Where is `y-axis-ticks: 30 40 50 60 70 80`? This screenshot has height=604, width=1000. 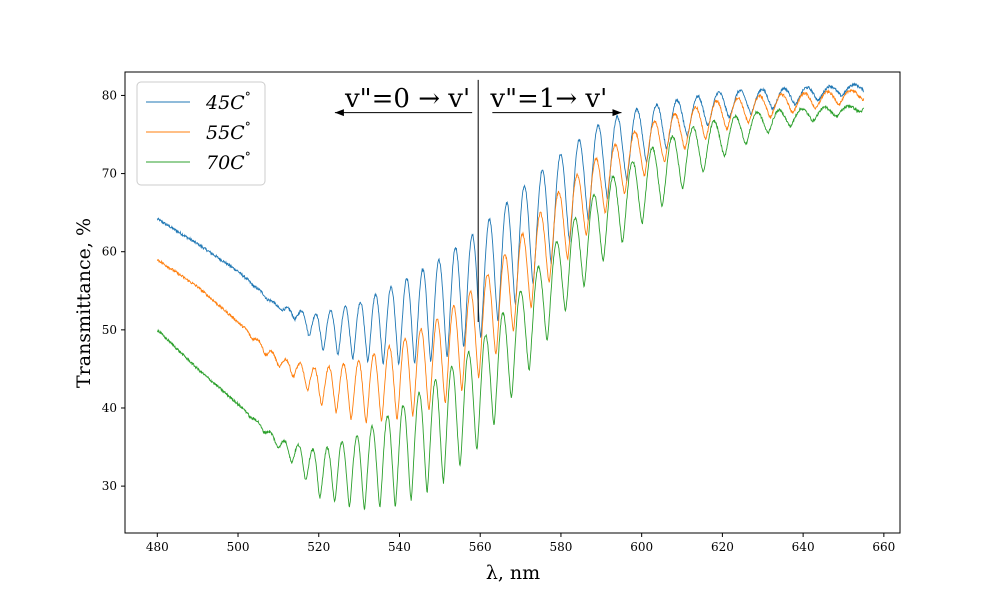
y-axis-ticks: 30 40 50 60 70 80 is located at coordinates (113, 290).